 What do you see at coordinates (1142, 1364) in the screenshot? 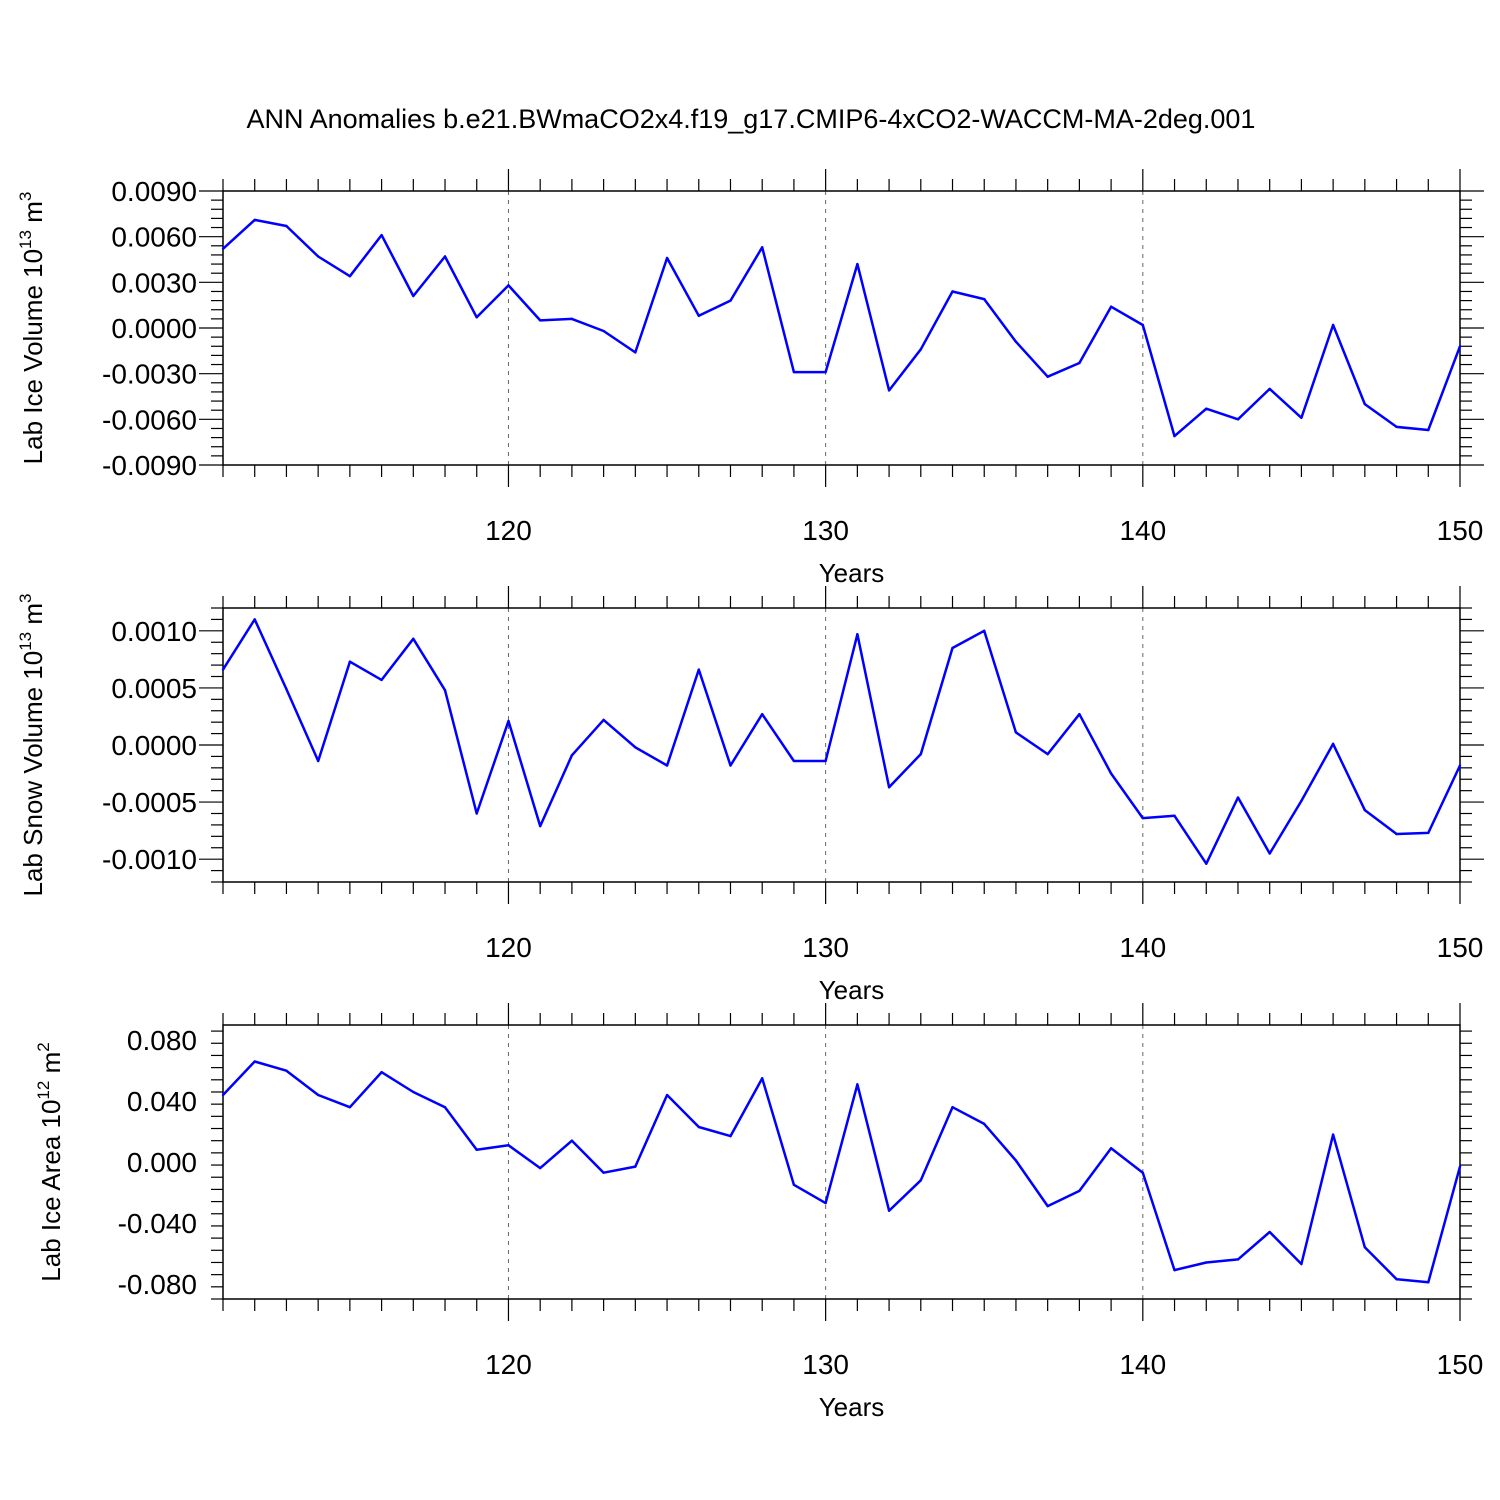
I see `x-tick-label: 140` at bounding box center [1142, 1364].